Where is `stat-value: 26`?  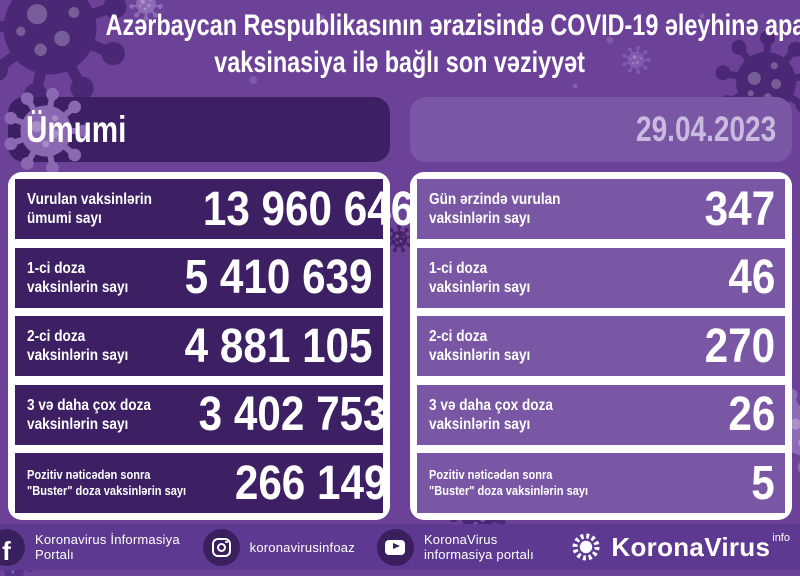
stat-value: 26 is located at coordinates (751, 414).